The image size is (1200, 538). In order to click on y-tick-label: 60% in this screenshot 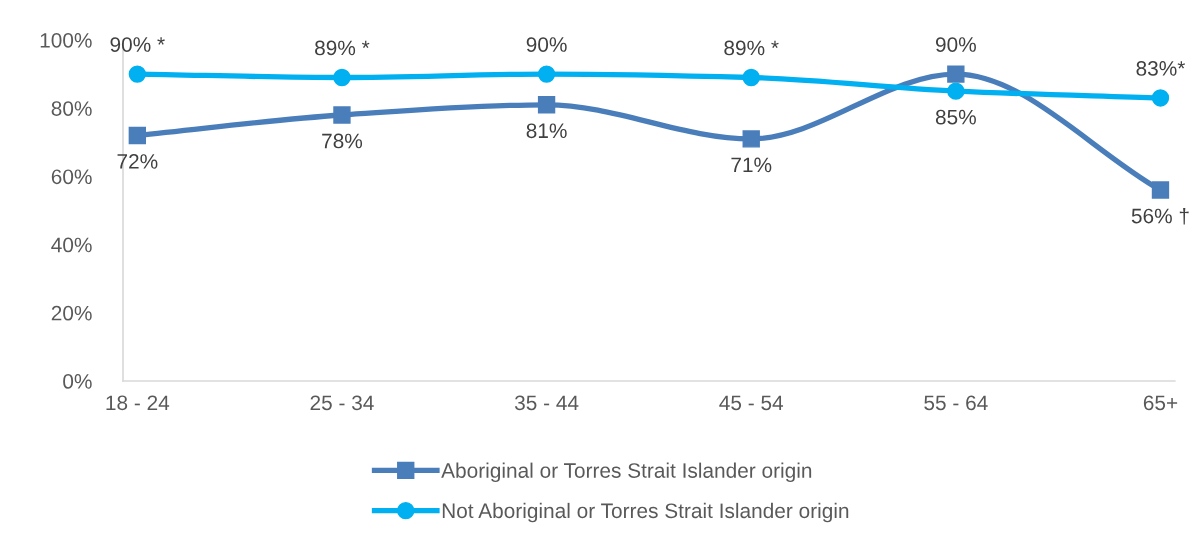, I will do `click(71, 177)`.